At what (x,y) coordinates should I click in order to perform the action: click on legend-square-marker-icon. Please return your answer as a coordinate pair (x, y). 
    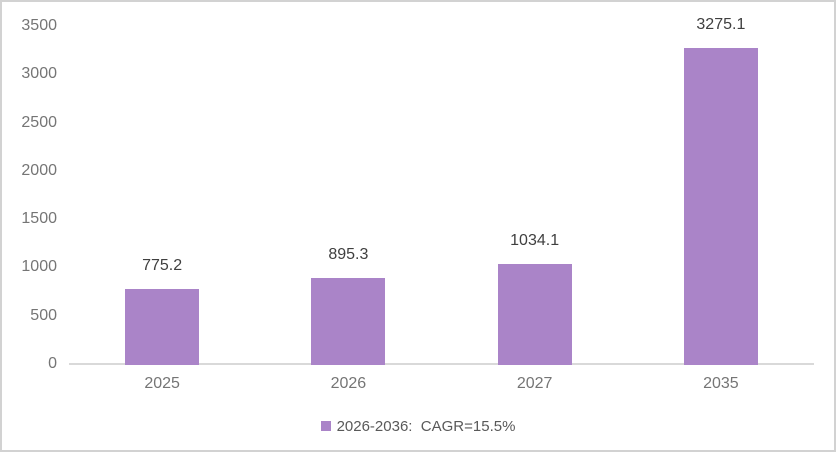
    Looking at the image, I should click on (325, 426).